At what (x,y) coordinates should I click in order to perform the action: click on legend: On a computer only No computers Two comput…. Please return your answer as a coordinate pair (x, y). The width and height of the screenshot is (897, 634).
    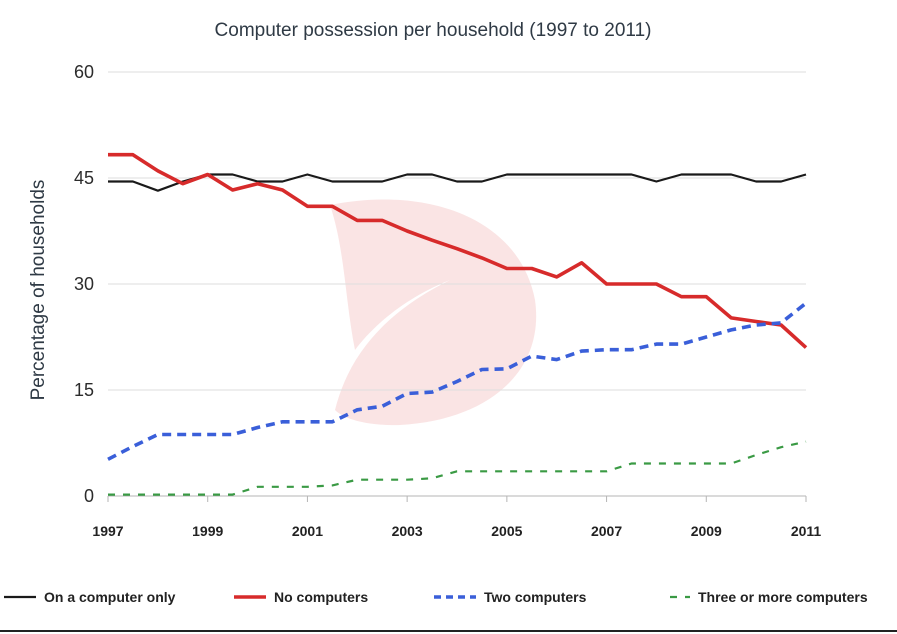
    Looking at the image, I should click on (436, 597).